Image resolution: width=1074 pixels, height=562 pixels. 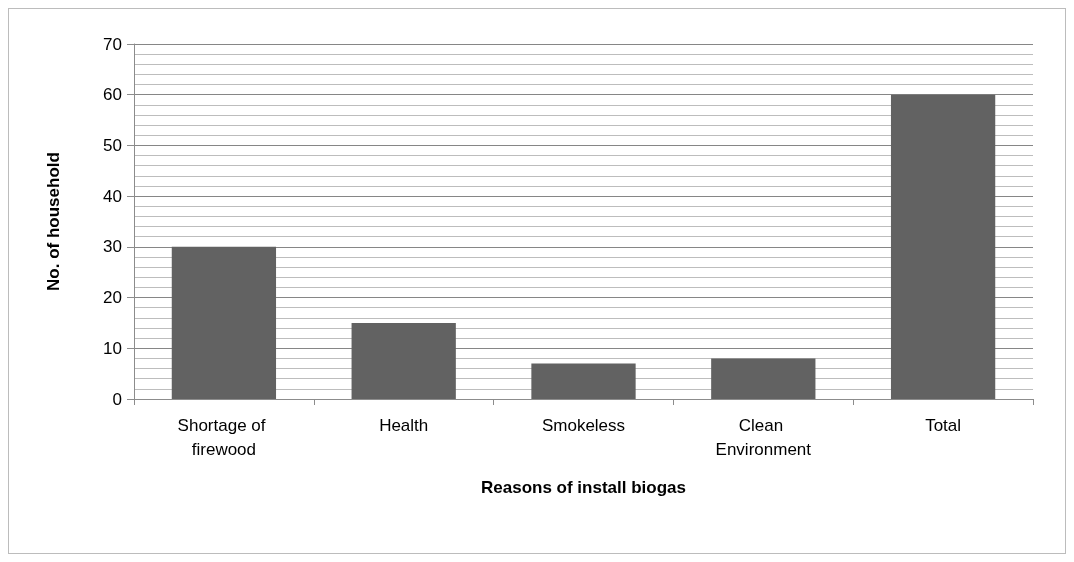 What do you see at coordinates (583, 487) in the screenshot?
I see `x-axis-title: Reasons of install biogas` at bounding box center [583, 487].